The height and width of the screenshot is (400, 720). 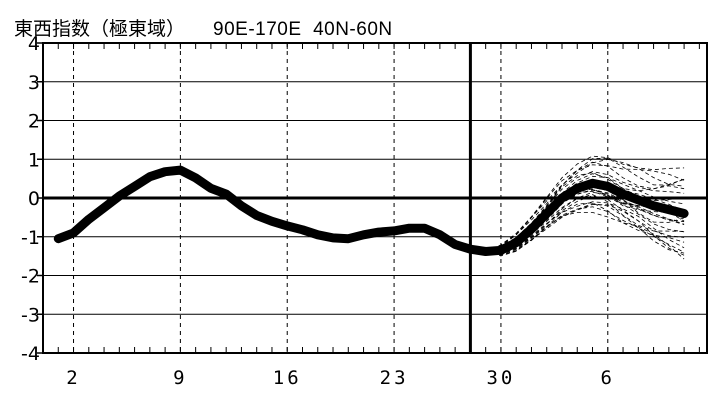 I want to click on x-tick-label: 16, so click(x=287, y=378).